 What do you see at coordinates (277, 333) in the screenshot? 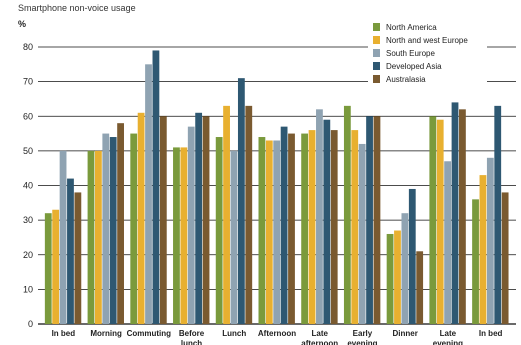
I see `x-tick-label: Afternoon` at bounding box center [277, 333].